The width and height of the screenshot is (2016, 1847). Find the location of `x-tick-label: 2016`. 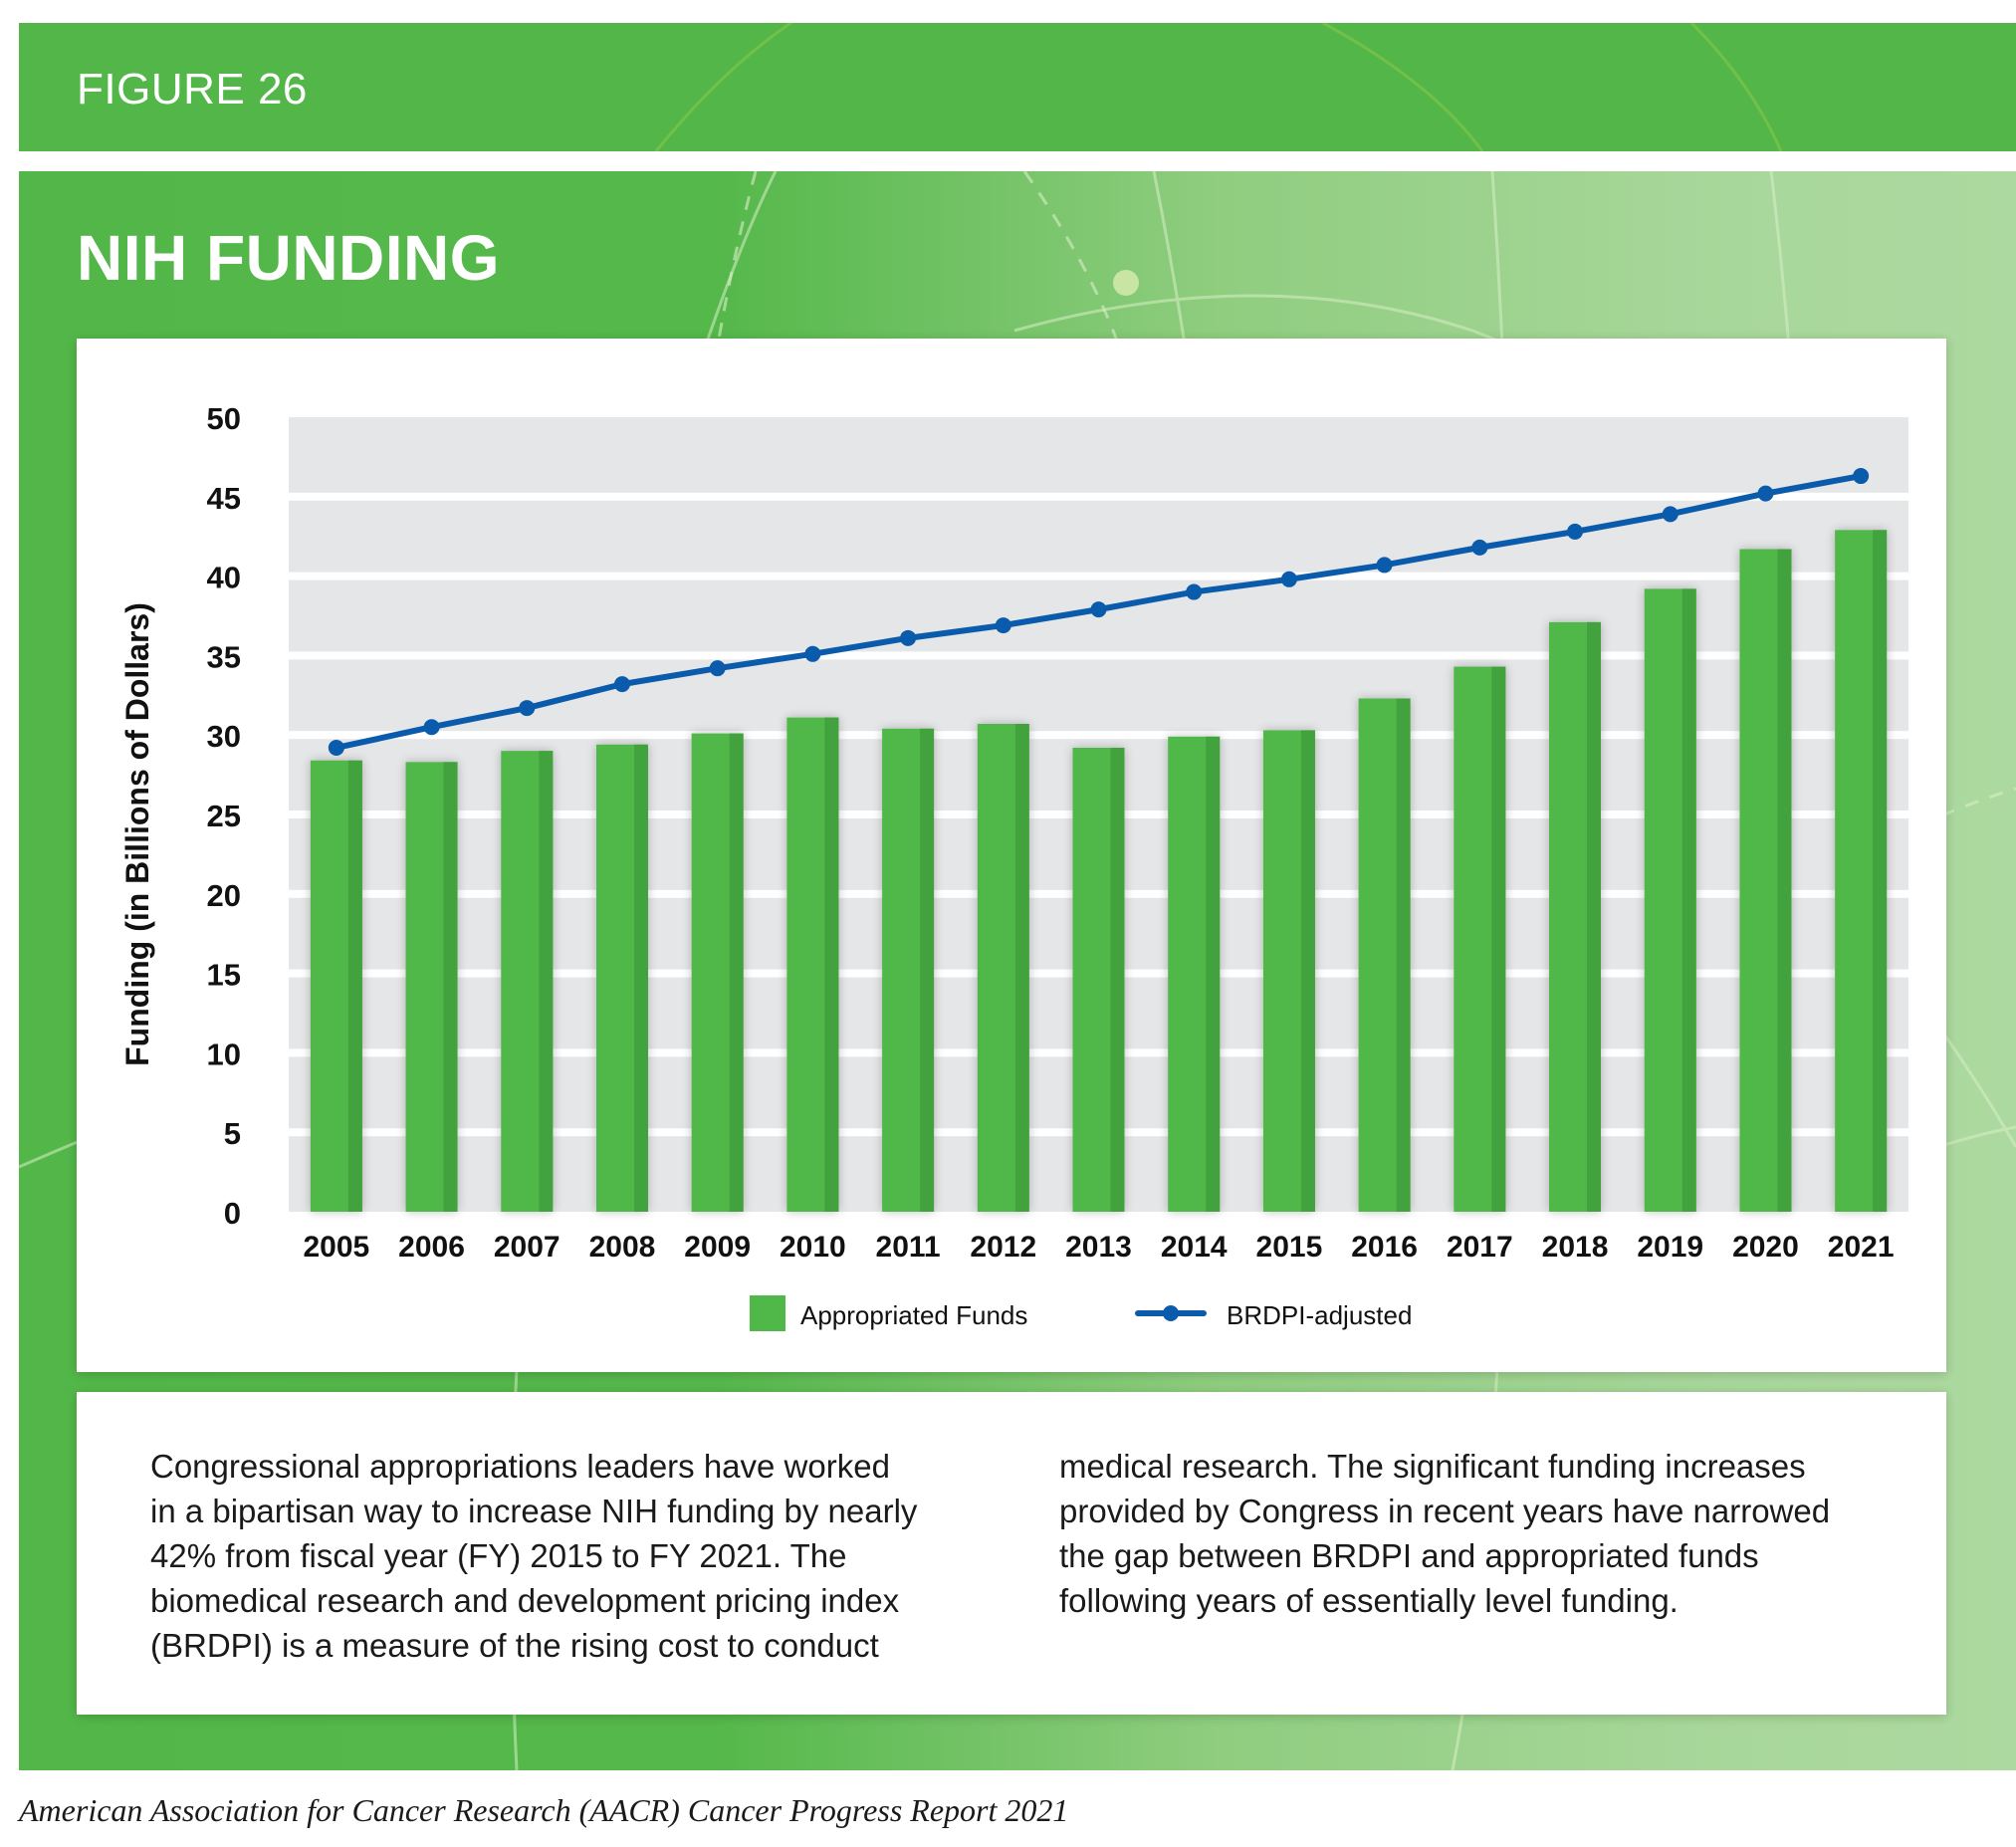

x-tick-label: 2016 is located at coordinates (1384, 1247).